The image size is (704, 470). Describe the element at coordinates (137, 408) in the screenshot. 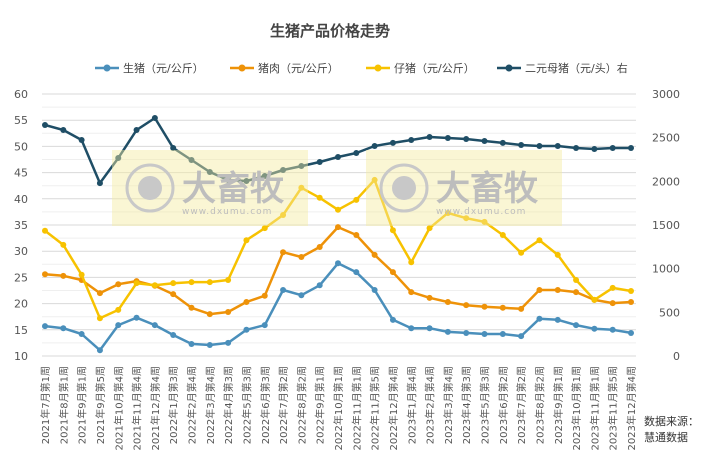

I see `x-tick-label: 2021年11月第4周` at that location.